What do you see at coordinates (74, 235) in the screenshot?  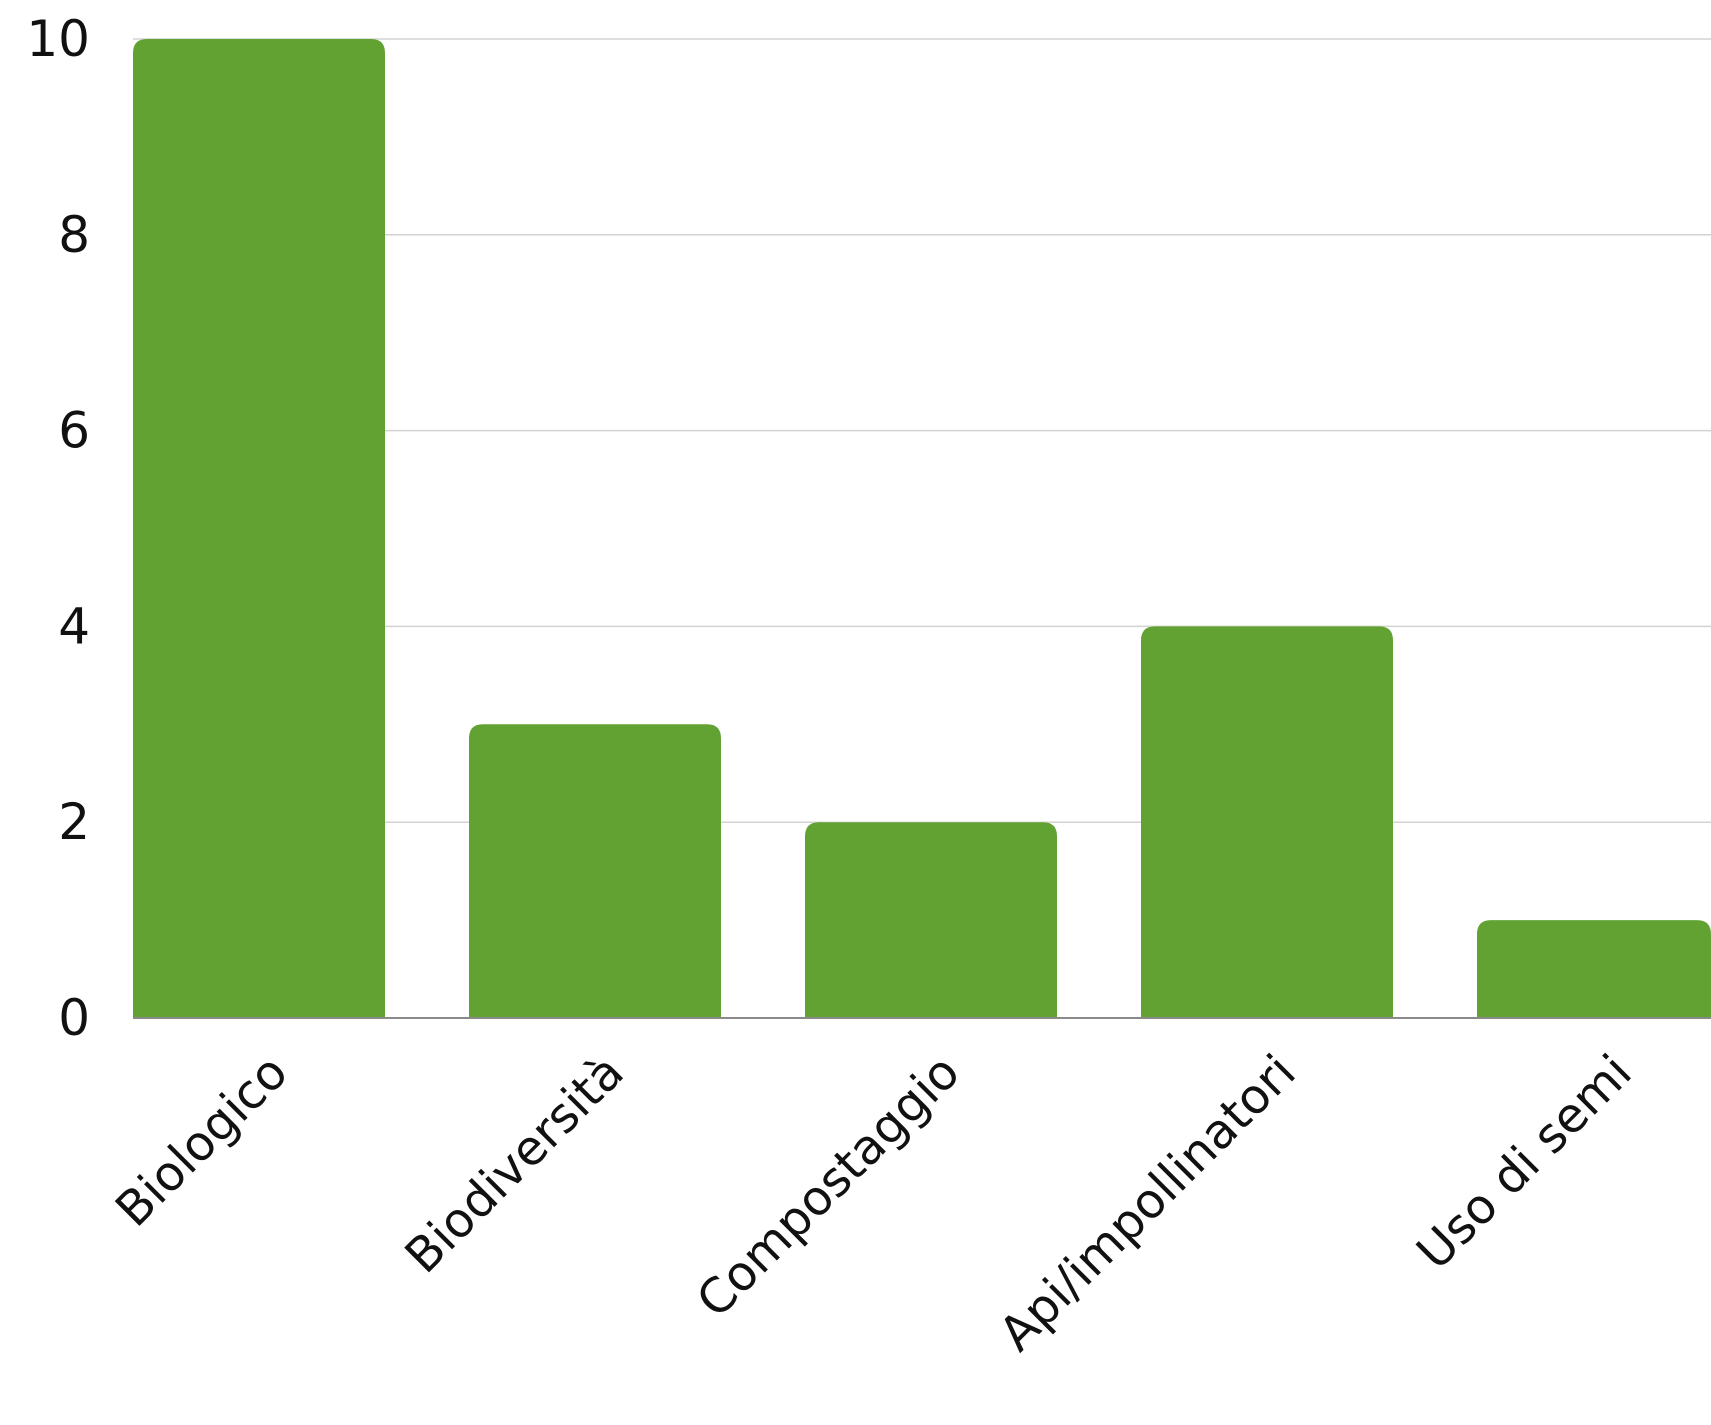 I see `y-tick-label: 8` at bounding box center [74, 235].